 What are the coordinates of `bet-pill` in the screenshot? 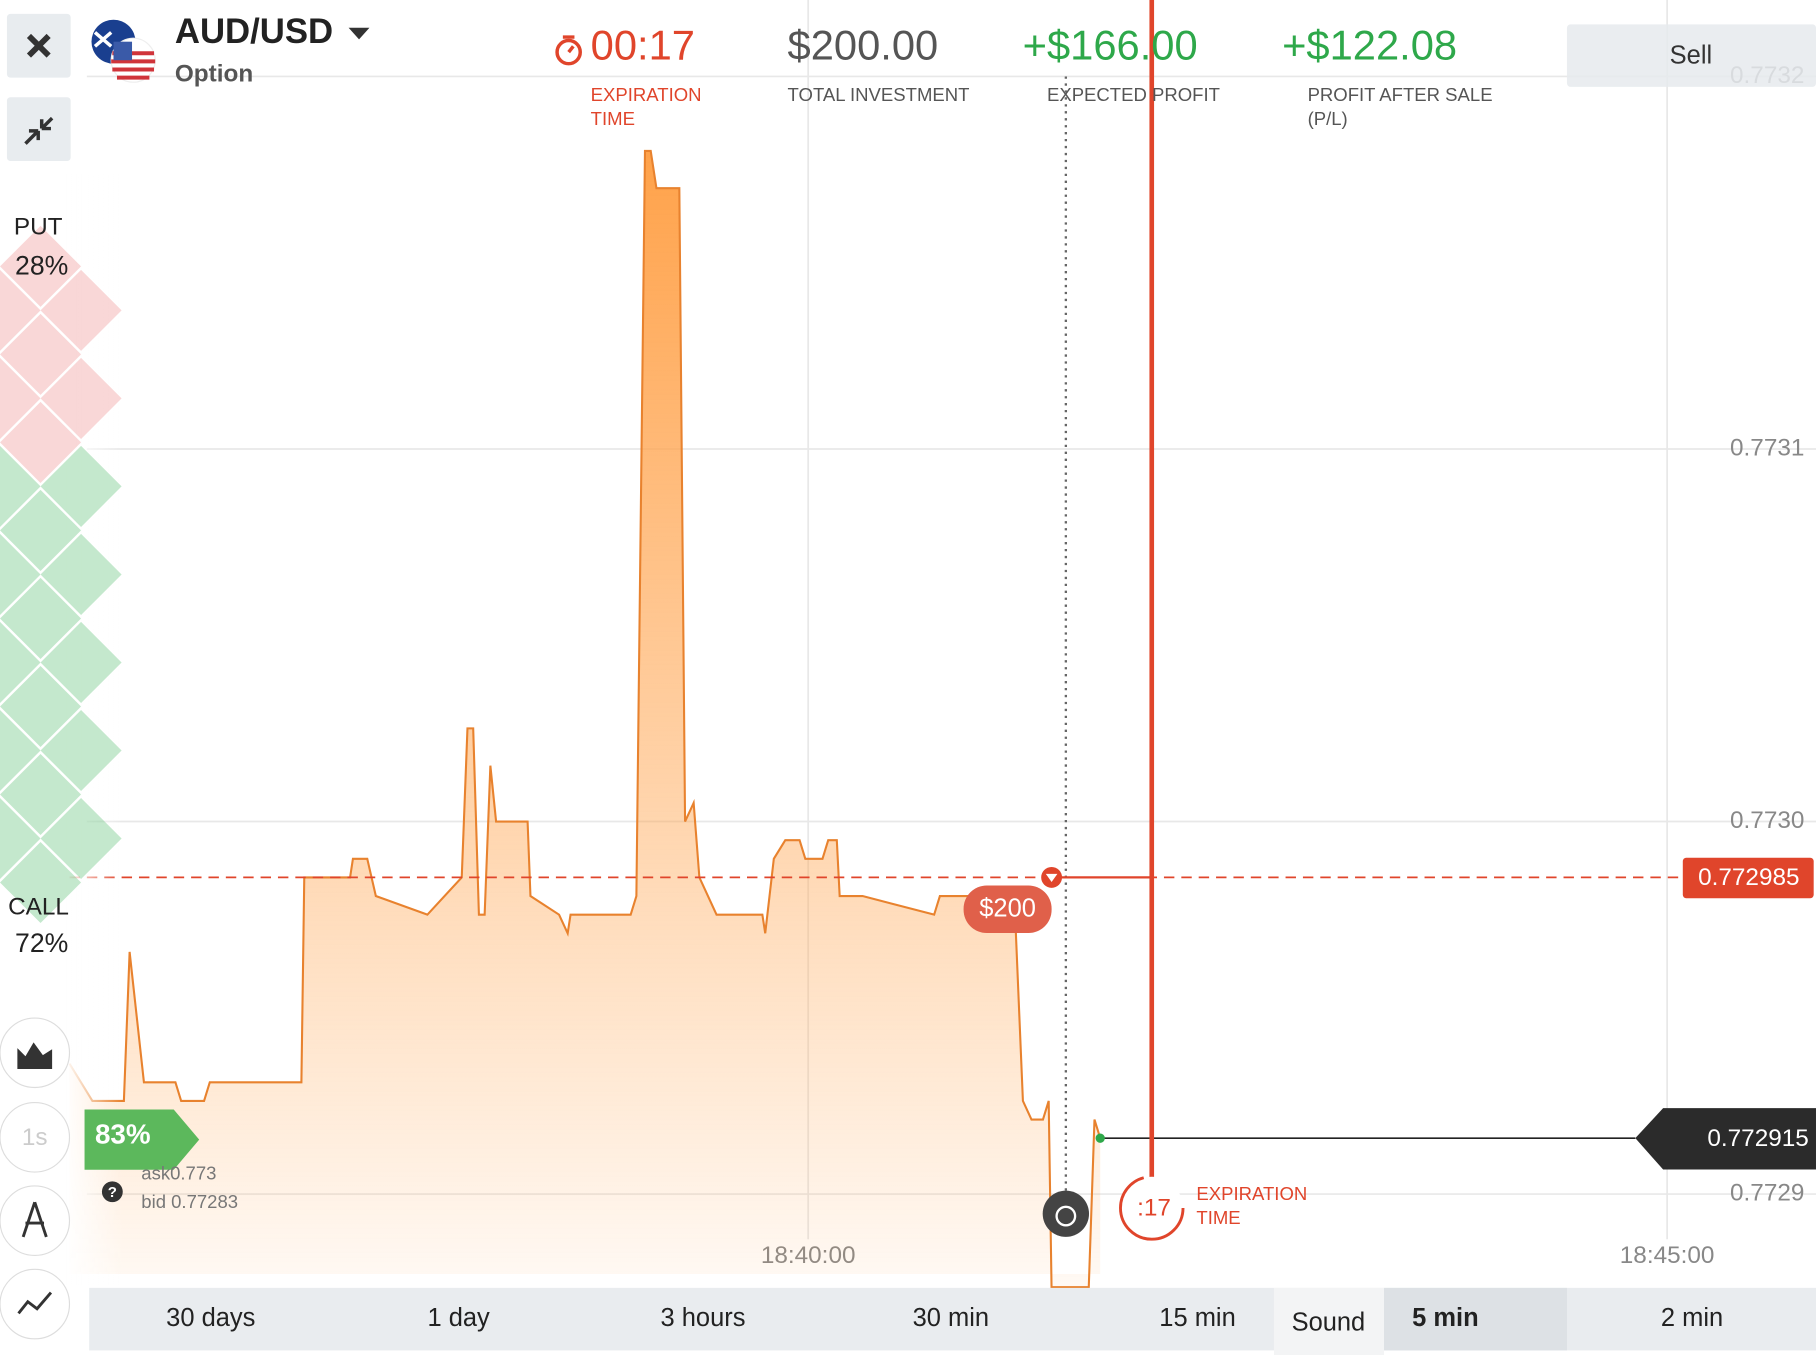 It's located at (1007, 909).